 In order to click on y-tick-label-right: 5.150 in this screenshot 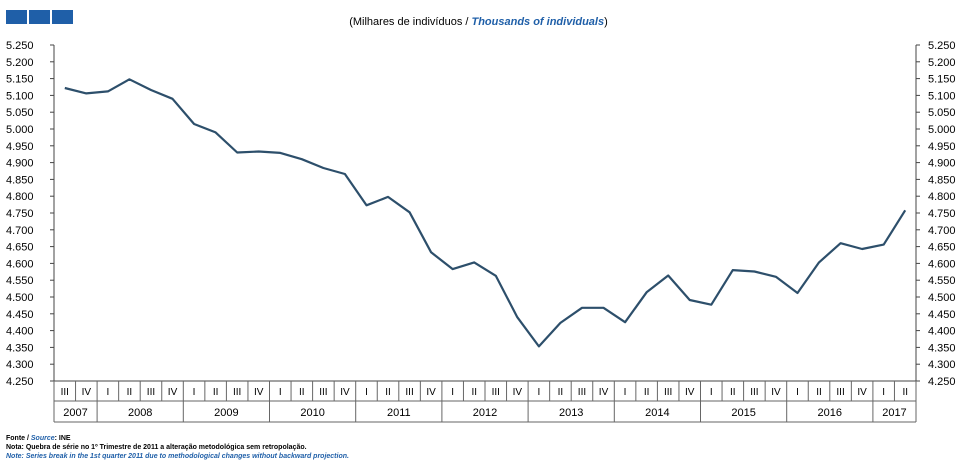, I will do `click(942, 80)`.